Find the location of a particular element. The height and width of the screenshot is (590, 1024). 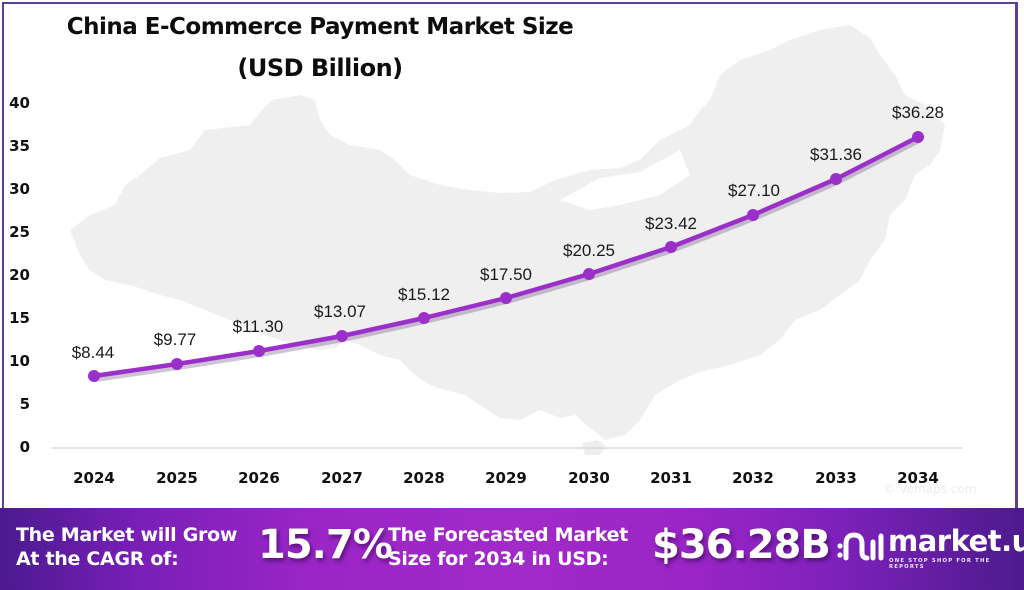

x-tick: 2028 is located at coordinates (424, 478).